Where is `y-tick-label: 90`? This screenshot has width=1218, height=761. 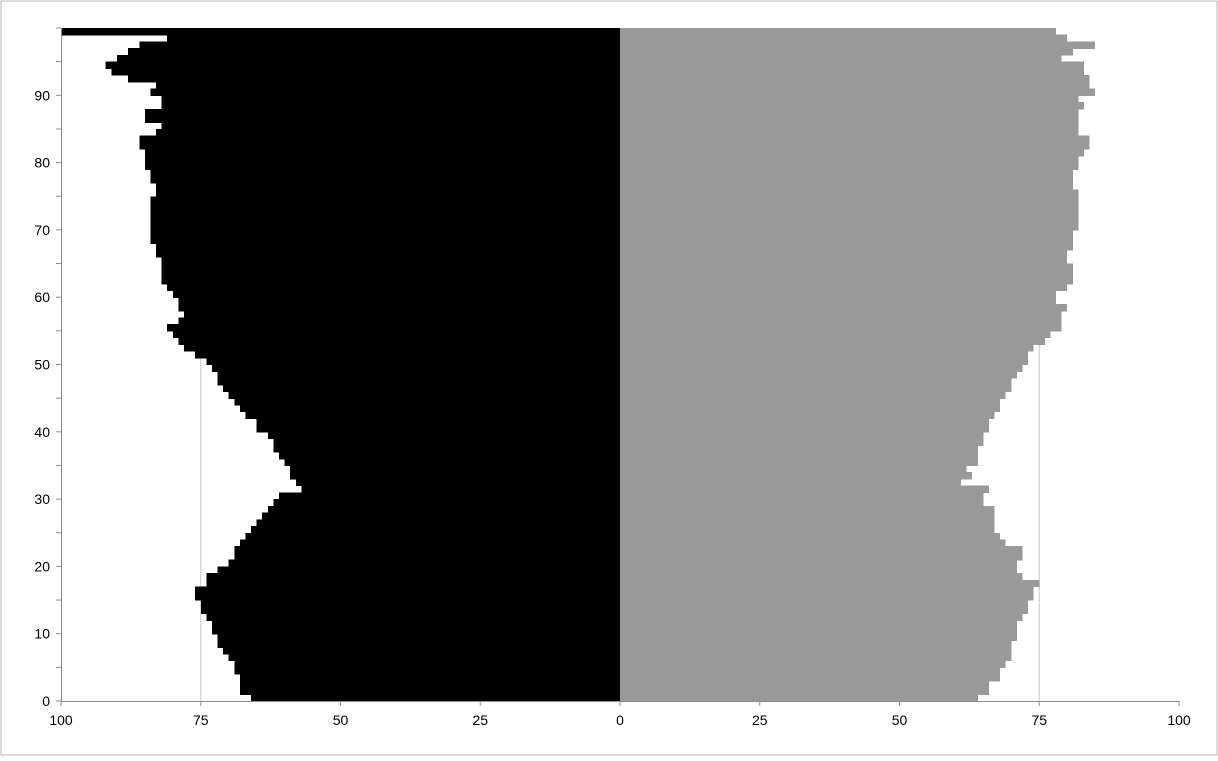
y-tick-label: 90 is located at coordinates (42, 95).